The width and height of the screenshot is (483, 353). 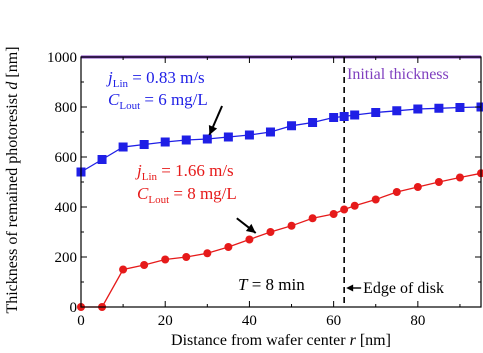 What do you see at coordinates (184, 172) in the screenshot?
I see `series-2-velocity-label: jLin = 1.66 m/s` at bounding box center [184, 172].